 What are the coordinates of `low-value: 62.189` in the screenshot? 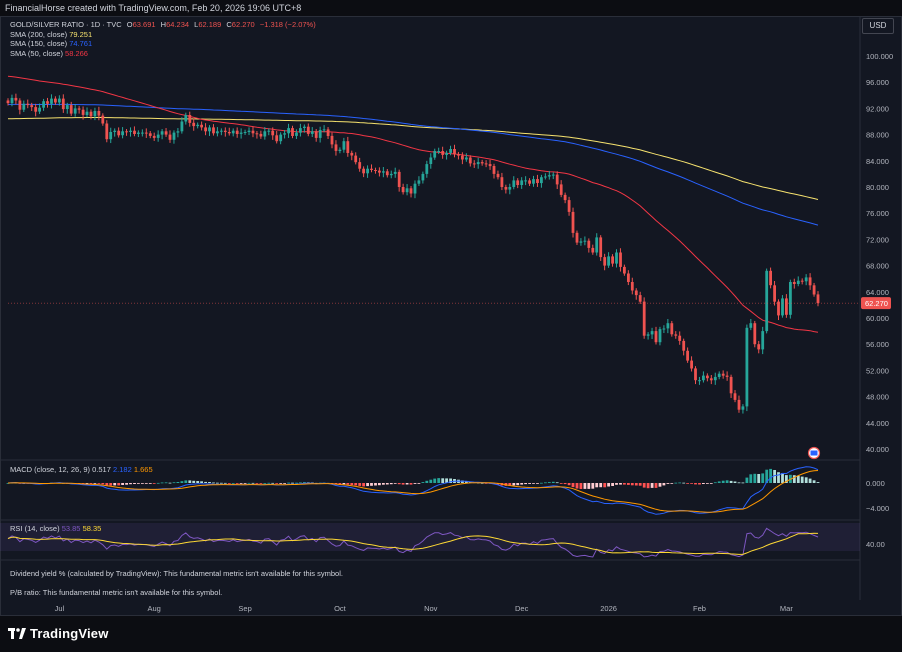 It's located at (210, 24).